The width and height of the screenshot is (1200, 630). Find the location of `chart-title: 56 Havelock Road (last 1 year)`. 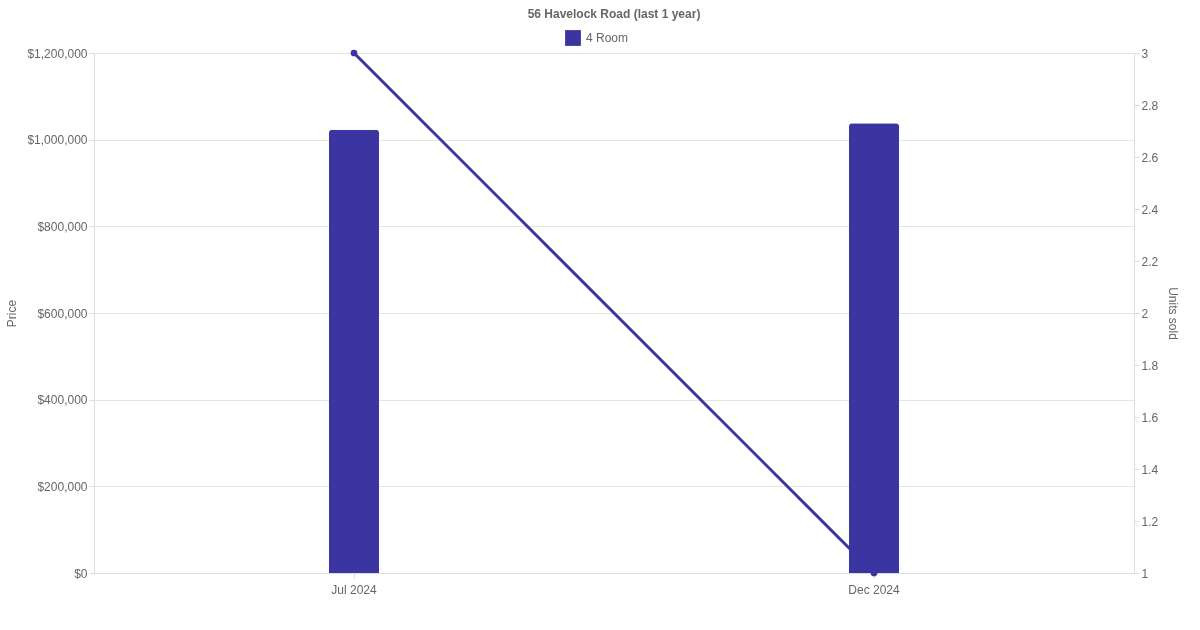

chart-title: 56 Havelock Road (last 1 year) is located at coordinates (614, 14).